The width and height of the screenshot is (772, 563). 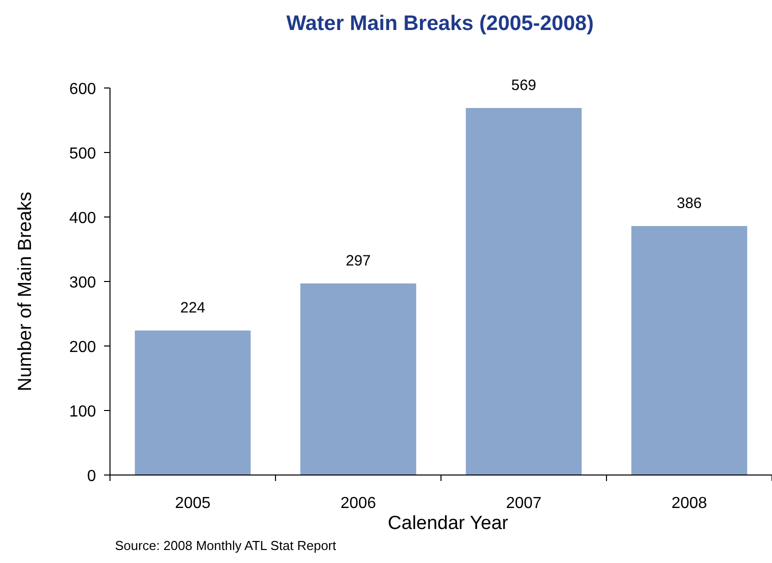 I want to click on data-label: 224, so click(x=193, y=308).